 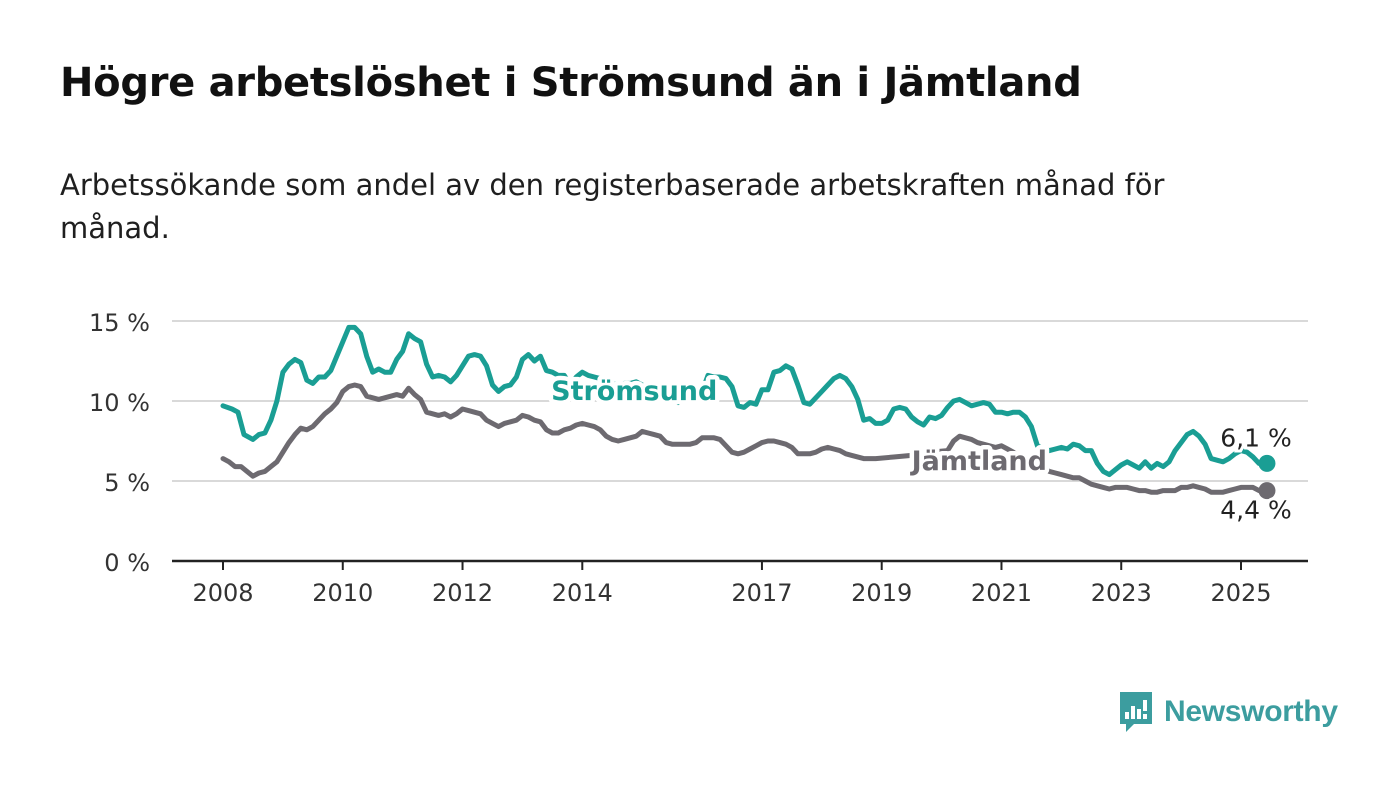 I want to click on newsworthy-logo: Newsworthy, so click(x=1228, y=712).